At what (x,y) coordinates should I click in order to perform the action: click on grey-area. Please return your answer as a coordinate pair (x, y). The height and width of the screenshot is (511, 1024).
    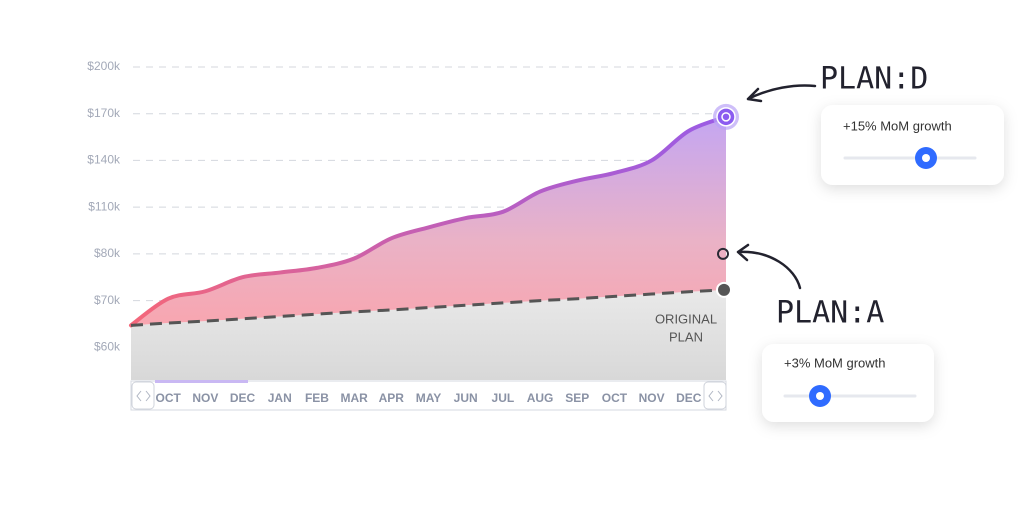
    Looking at the image, I should click on (428, 334).